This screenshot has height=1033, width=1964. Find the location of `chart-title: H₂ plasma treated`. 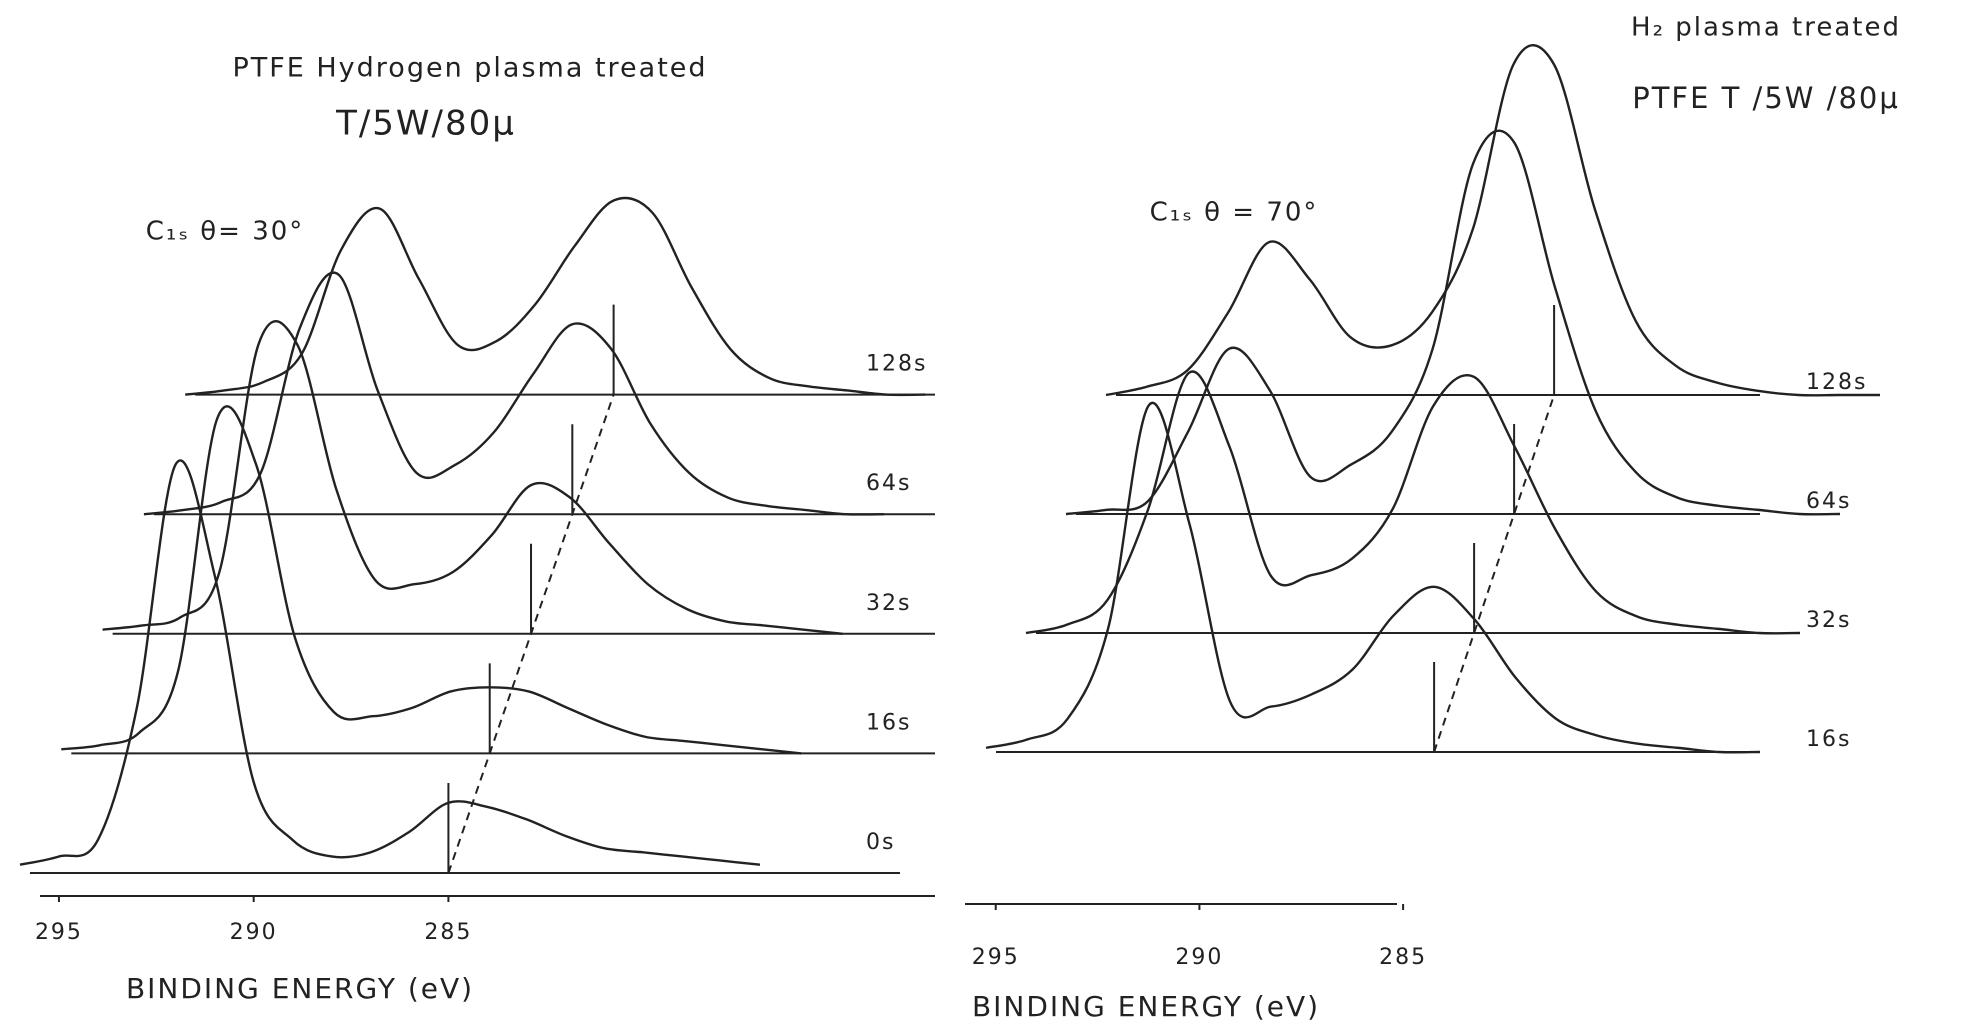

chart-title: H₂ plasma treated is located at coordinates (1766, 28).